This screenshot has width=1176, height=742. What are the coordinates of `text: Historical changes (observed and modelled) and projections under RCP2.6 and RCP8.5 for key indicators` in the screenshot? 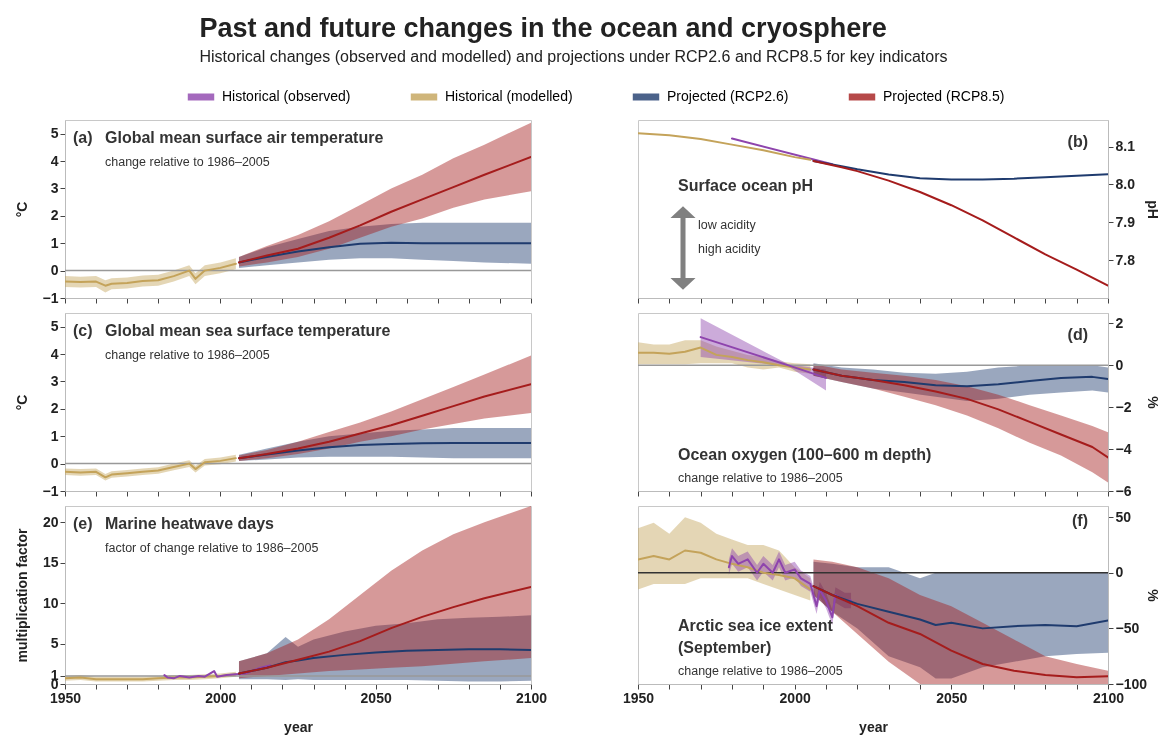 It's located at (573, 56).